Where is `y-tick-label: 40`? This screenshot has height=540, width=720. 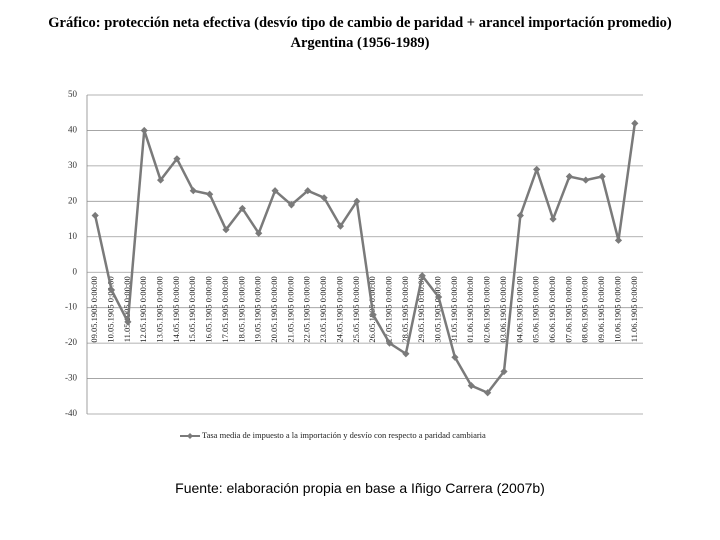 y-tick-label: 40 is located at coordinates (73, 130).